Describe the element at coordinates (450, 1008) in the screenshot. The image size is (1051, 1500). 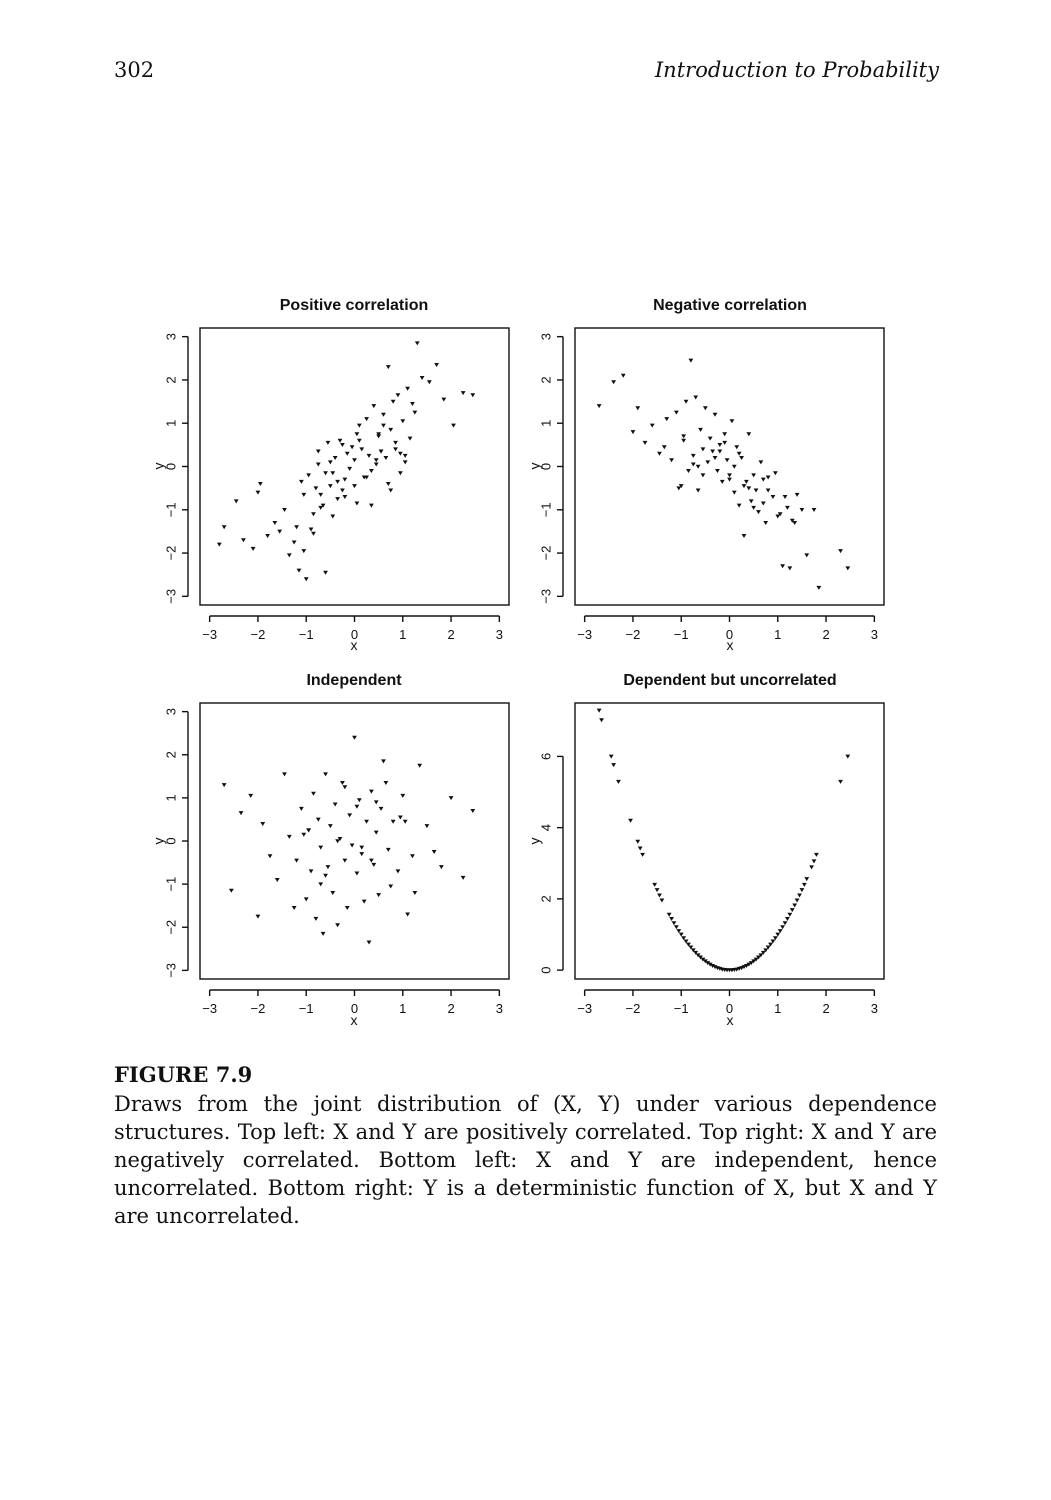
I see `x-tick-label: 2` at that location.